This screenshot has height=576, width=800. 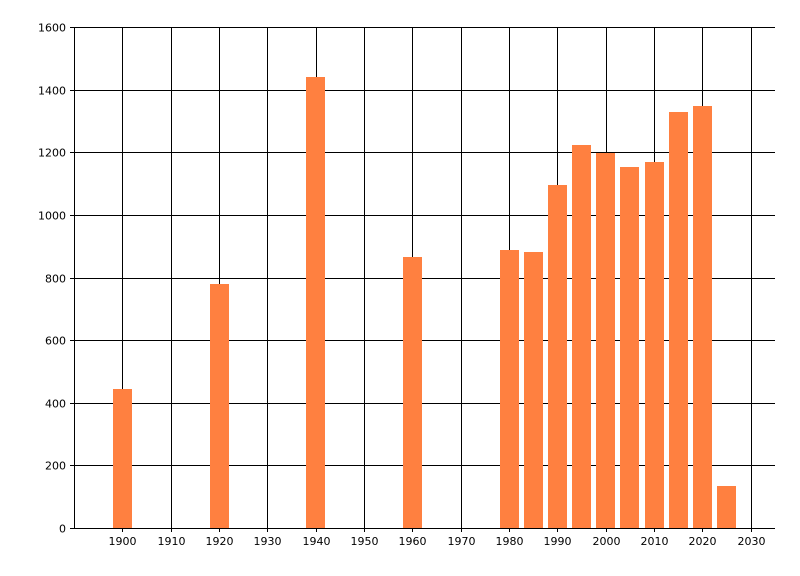 What do you see at coordinates (55, 466) in the screenshot?
I see `y-tick-label: 200` at bounding box center [55, 466].